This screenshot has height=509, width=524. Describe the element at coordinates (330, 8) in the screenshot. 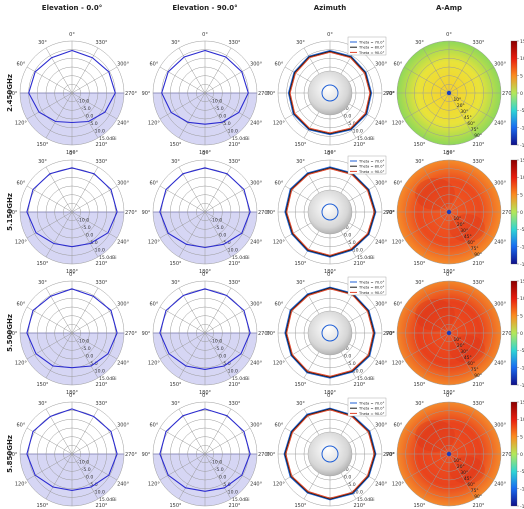

I see `column-title-azimuth: Azimuth` at that location.